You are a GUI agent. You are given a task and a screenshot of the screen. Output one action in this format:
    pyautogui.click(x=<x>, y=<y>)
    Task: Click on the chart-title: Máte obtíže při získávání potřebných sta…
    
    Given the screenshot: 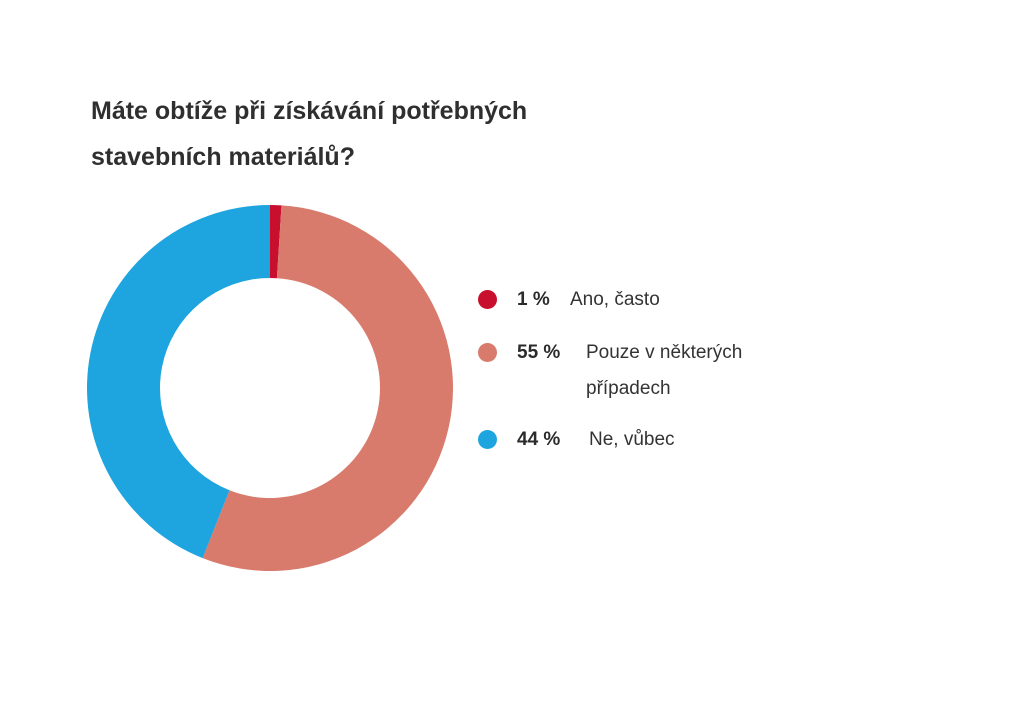 What is the action you would take?
    pyautogui.click(x=371, y=134)
    